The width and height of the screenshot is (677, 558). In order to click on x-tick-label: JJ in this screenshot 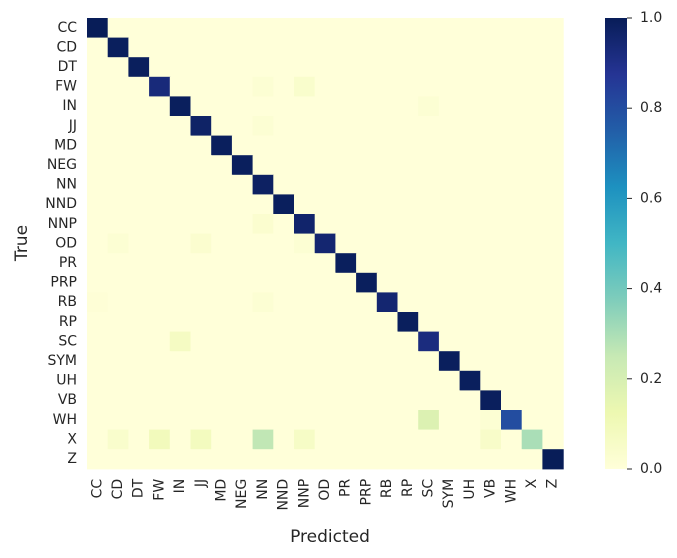, I will do `click(201, 483)`.